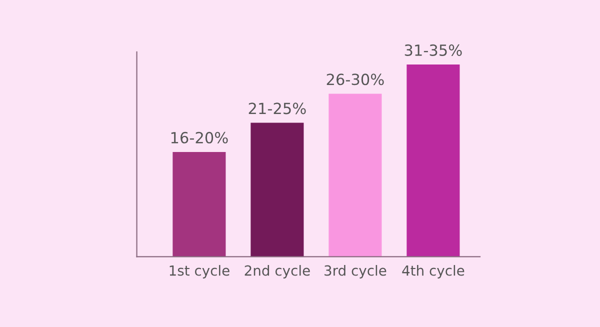  Describe the element at coordinates (277, 108) in the screenshot. I see `annotation: 21-25%` at that location.